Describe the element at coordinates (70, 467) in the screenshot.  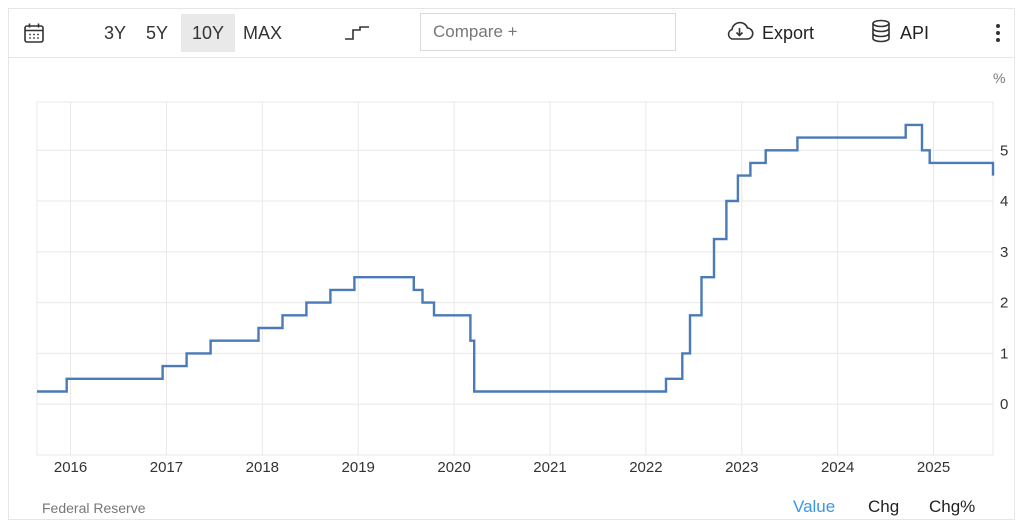
I see `x-tick-label: 2016` at that location.